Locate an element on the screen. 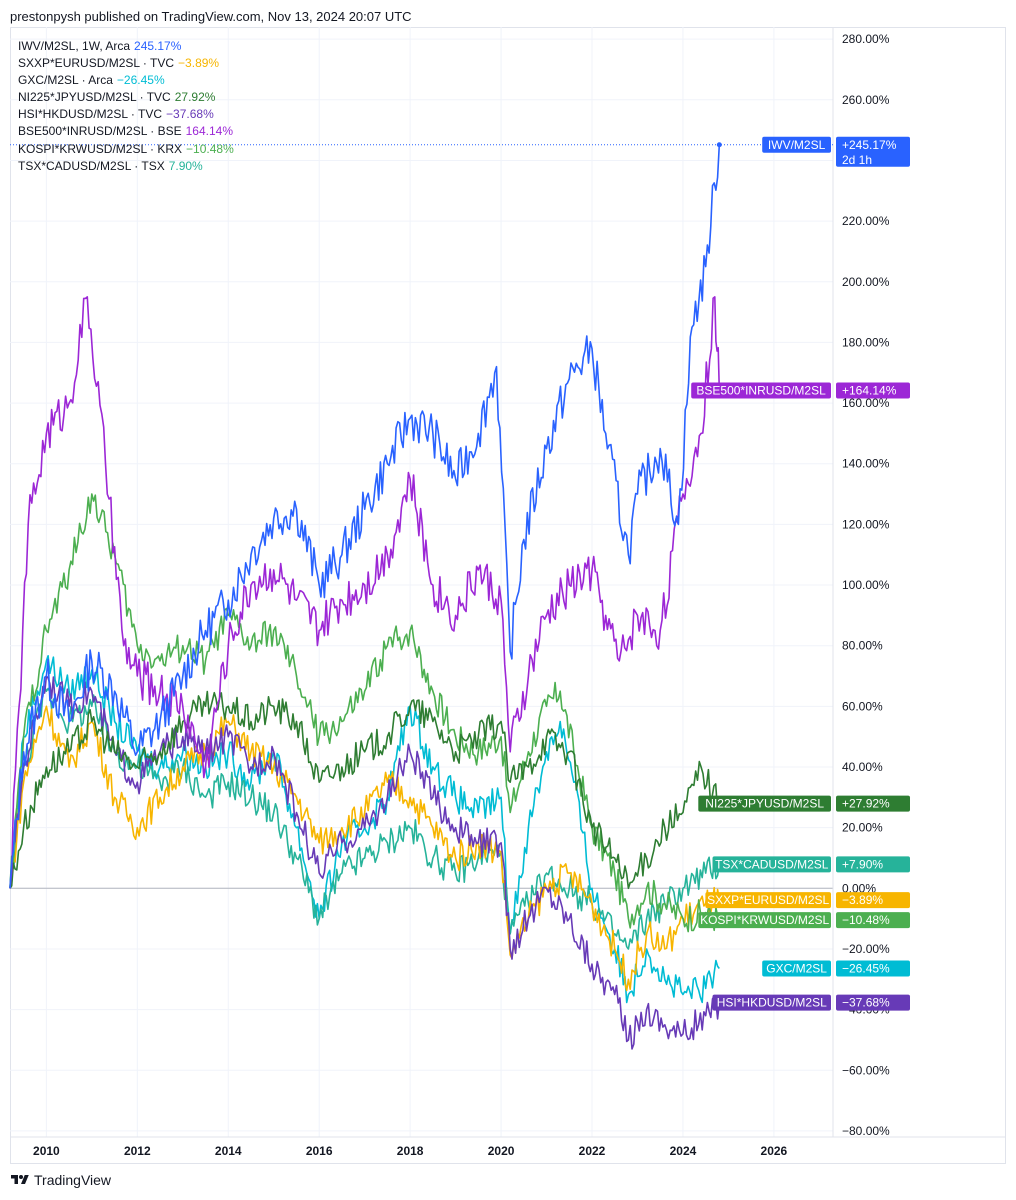 This screenshot has width=1016, height=1200. legend-row: IWV/M2SL, 1W, Arca 245.17% is located at coordinates (126, 46).